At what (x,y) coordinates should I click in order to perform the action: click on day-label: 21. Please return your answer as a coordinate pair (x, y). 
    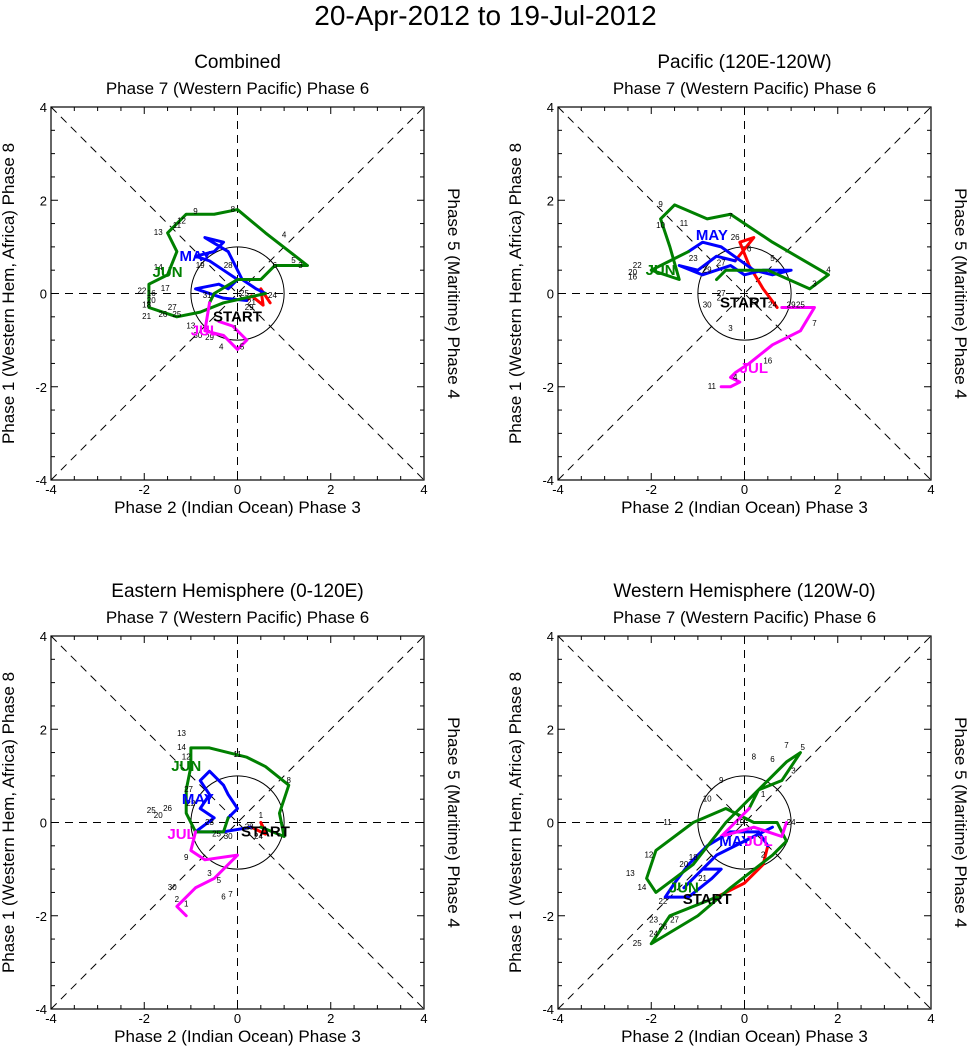
    Looking at the image, I should click on (702, 878).